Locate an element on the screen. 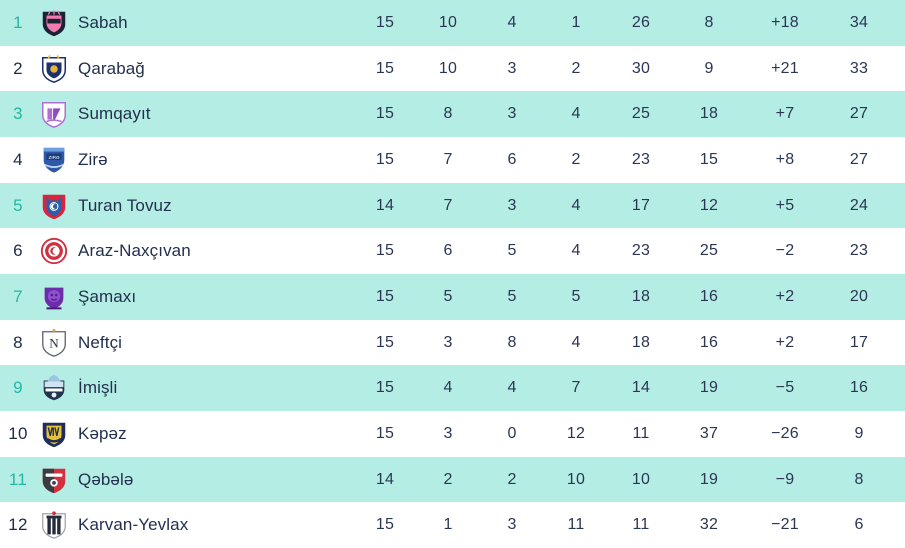  rank-cell: 6 is located at coordinates (18, 251).